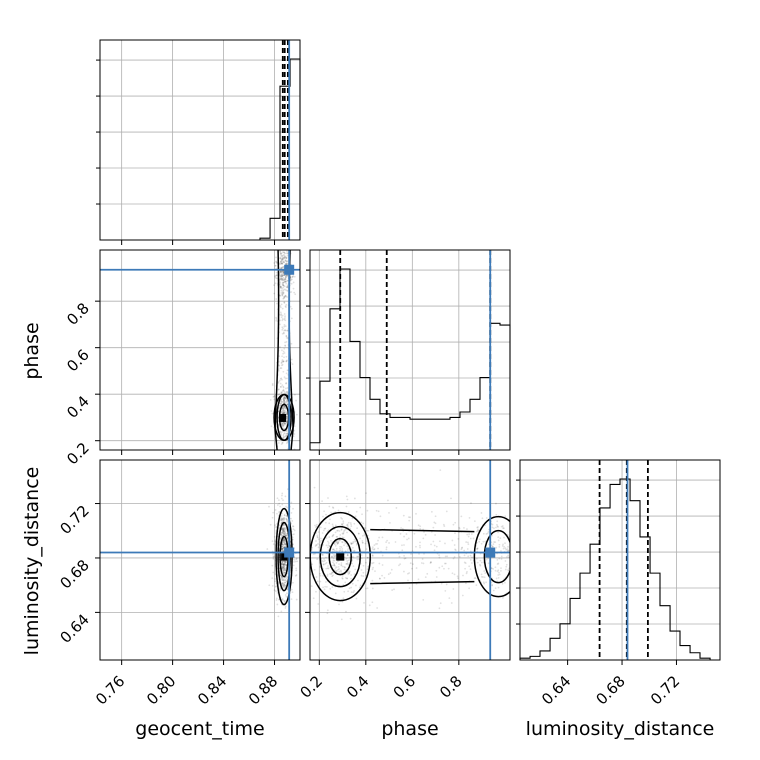 The height and width of the screenshot is (760, 760). Describe the element at coordinates (74, 520) in the screenshot. I see `y-tick-label: 0.72` at that location.